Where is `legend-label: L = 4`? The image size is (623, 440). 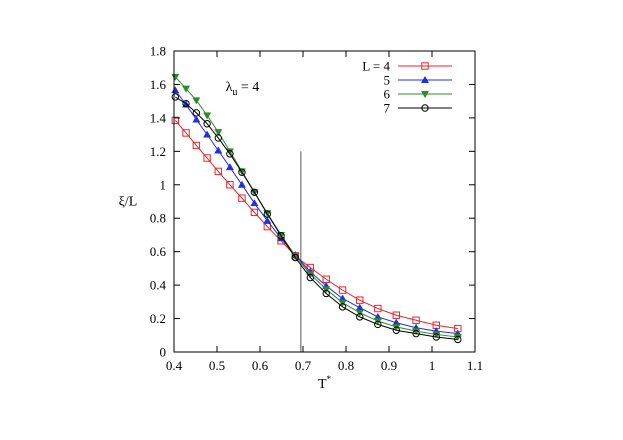
legend-label: L = 4 is located at coordinates (376, 66).